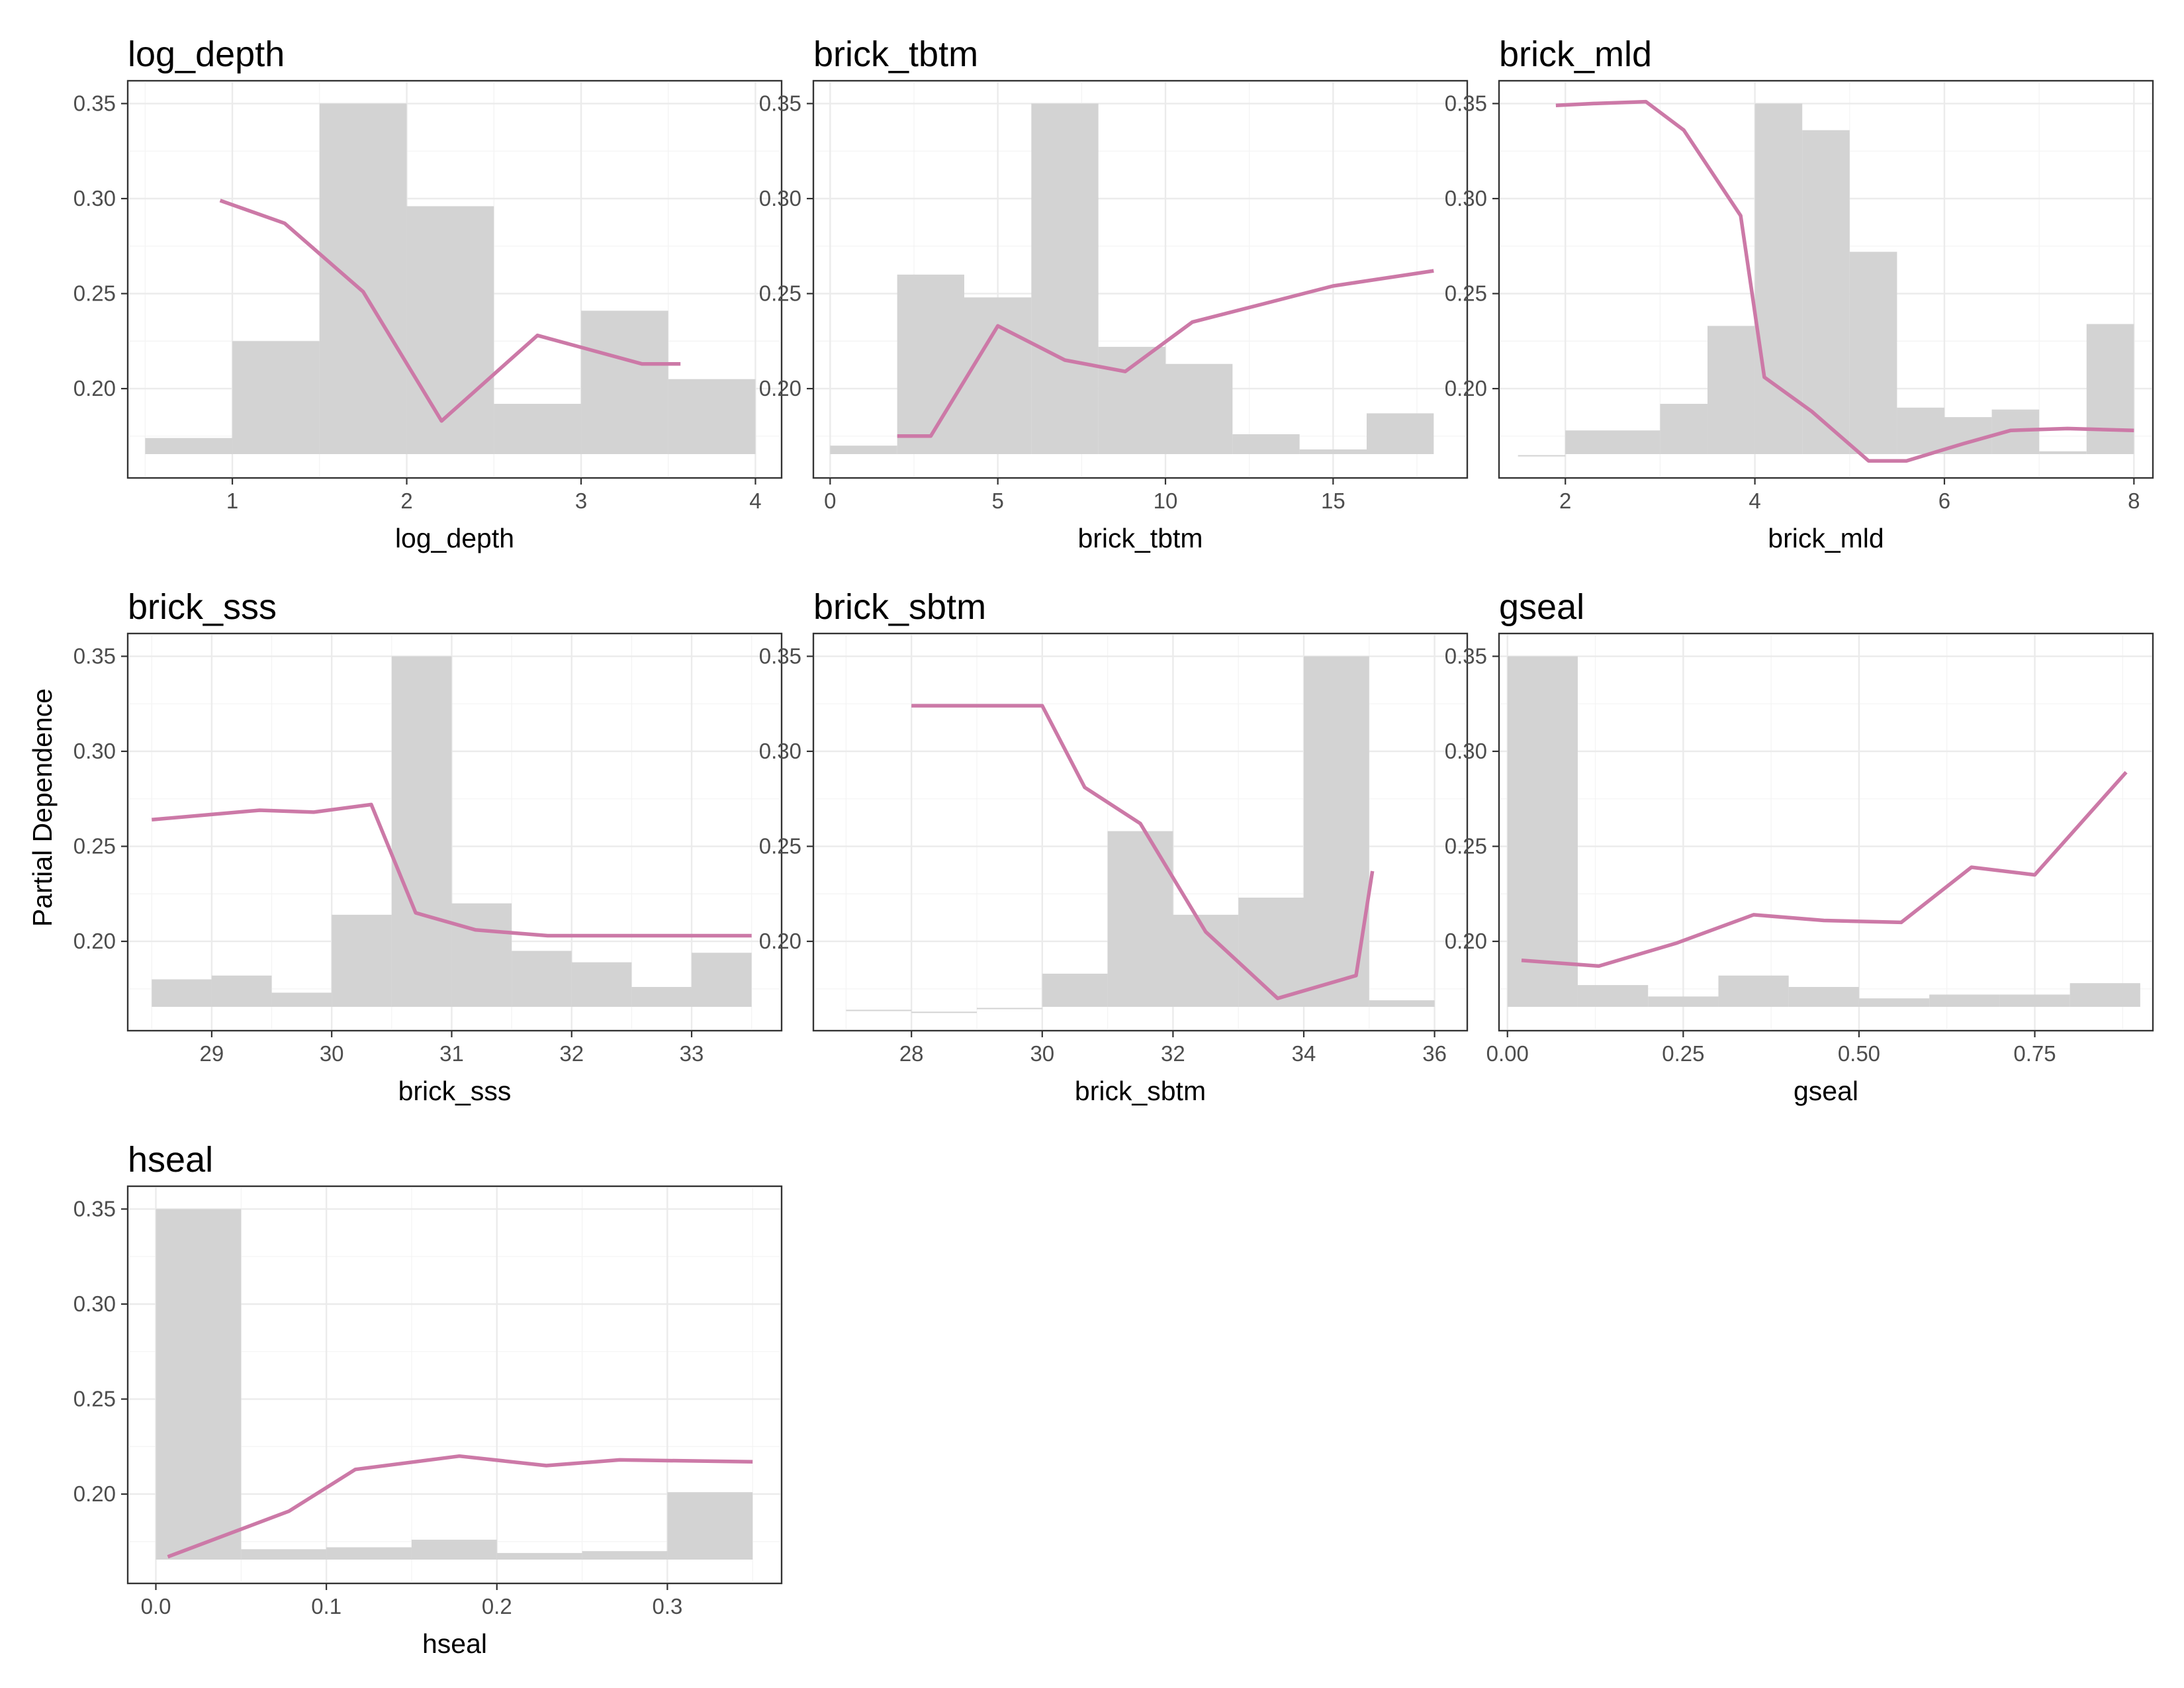  What do you see at coordinates (455, 1091) in the screenshot?
I see `x-axis-label: brick_sss` at bounding box center [455, 1091].